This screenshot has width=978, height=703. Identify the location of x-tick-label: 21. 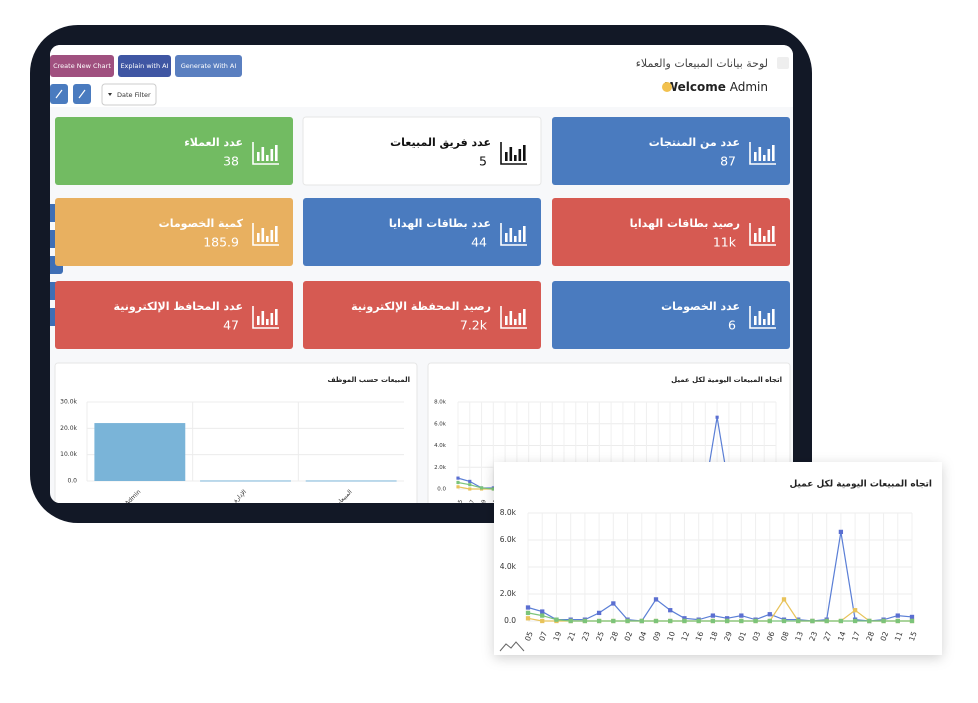
(572, 636).